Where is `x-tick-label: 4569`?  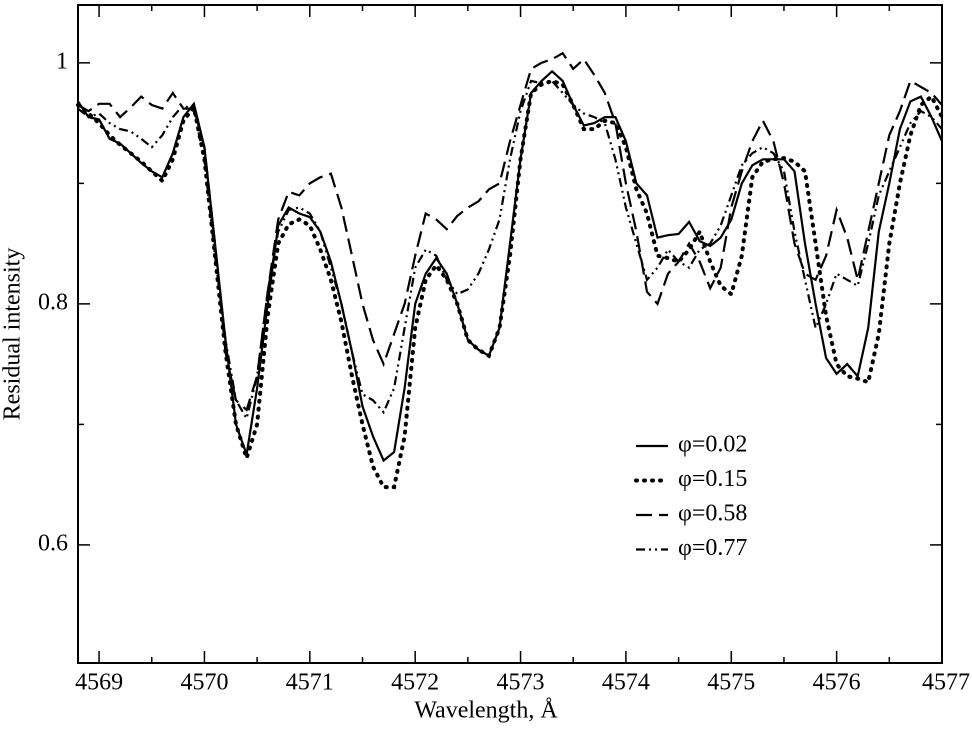
x-tick-label: 4569 is located at coordinates (99, 683).